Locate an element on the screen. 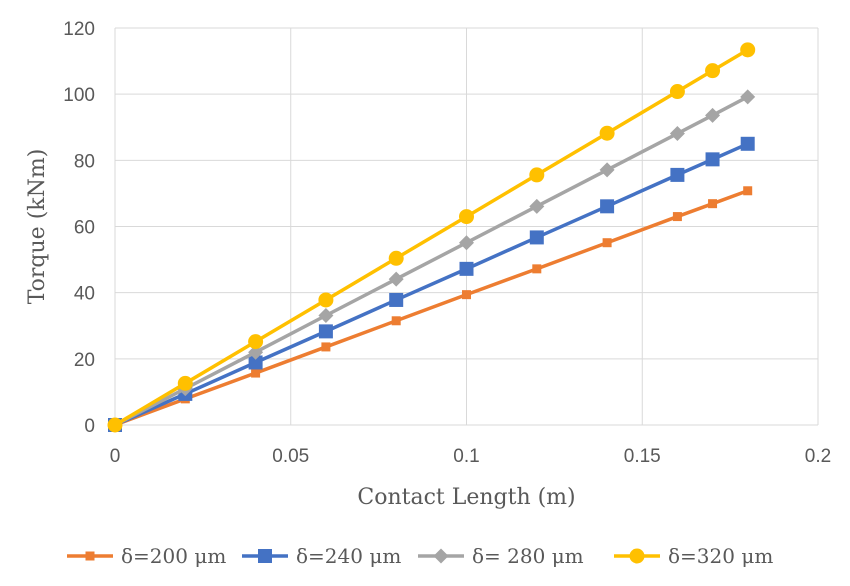  legend-item: δ=240 μm is located at coordinates (321, 556).